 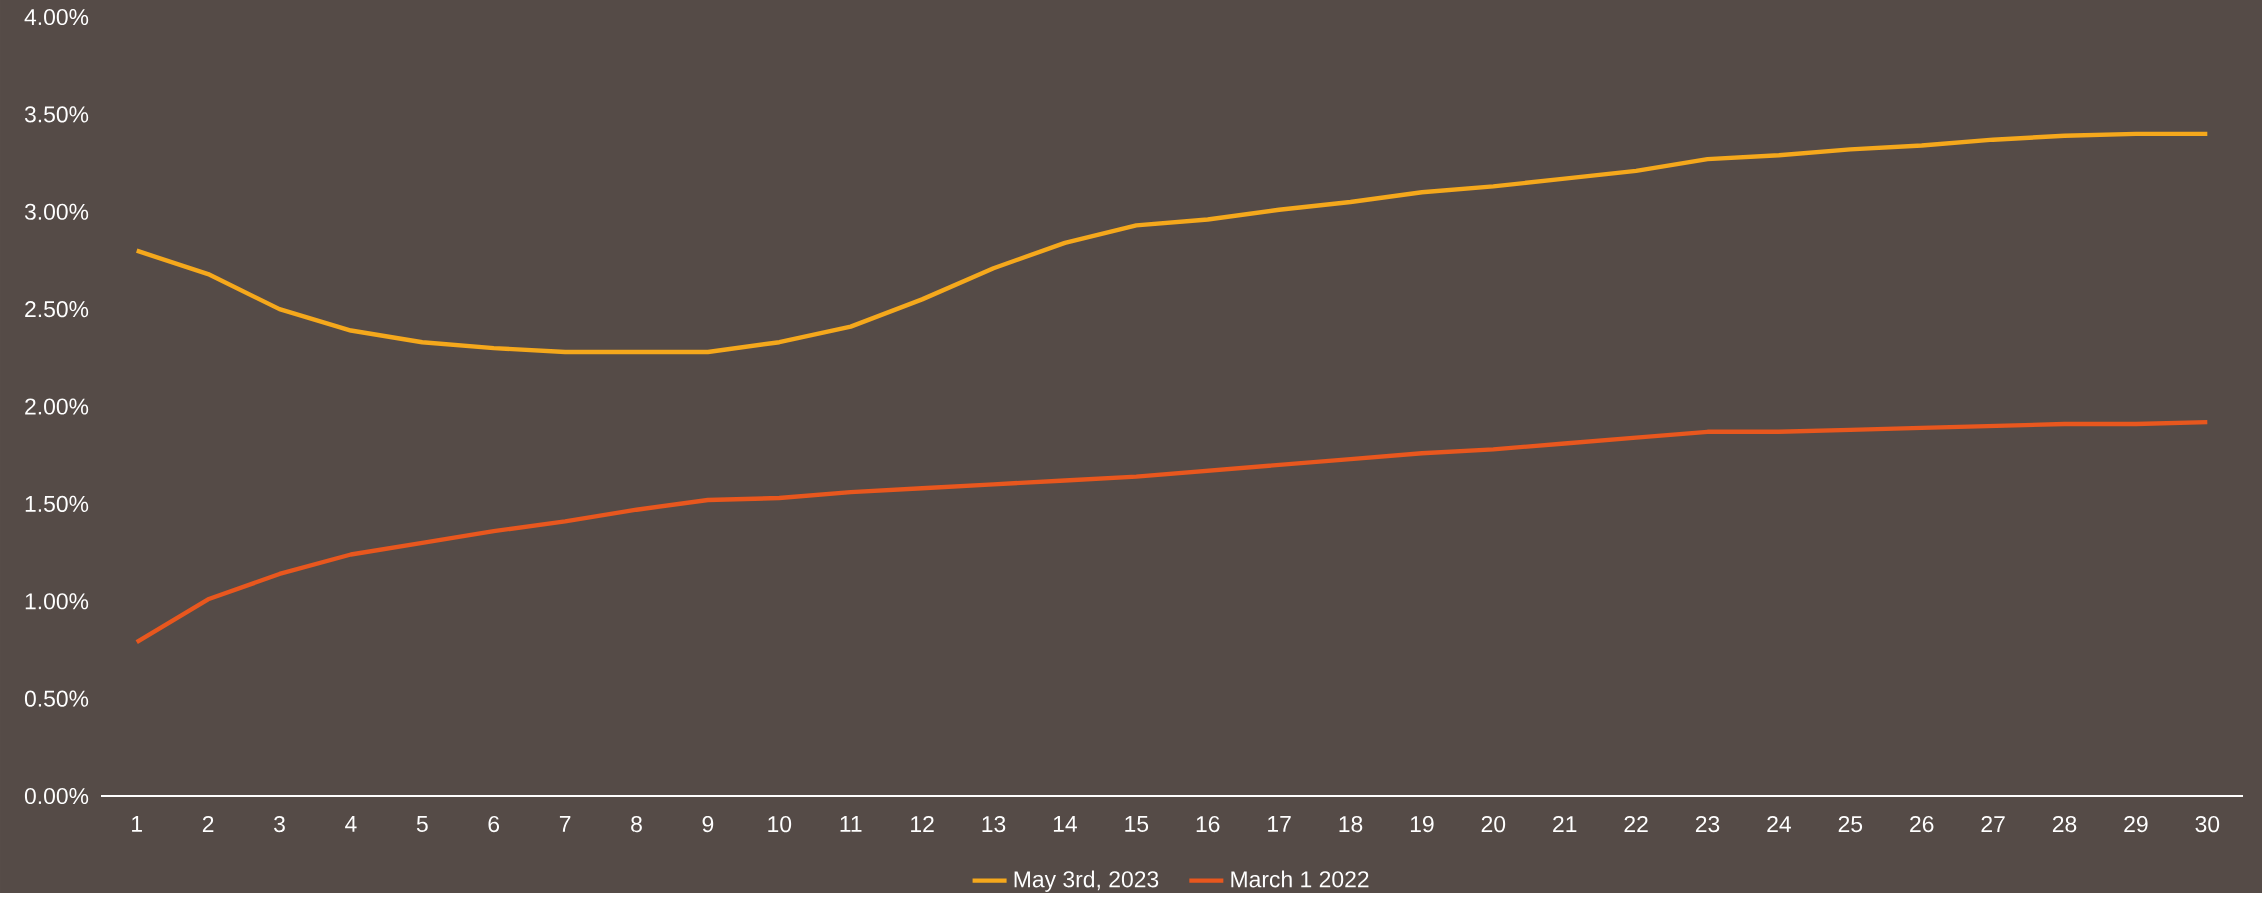 I want to click on y-tick-label: 2.50%, so click(x=57, y=309).